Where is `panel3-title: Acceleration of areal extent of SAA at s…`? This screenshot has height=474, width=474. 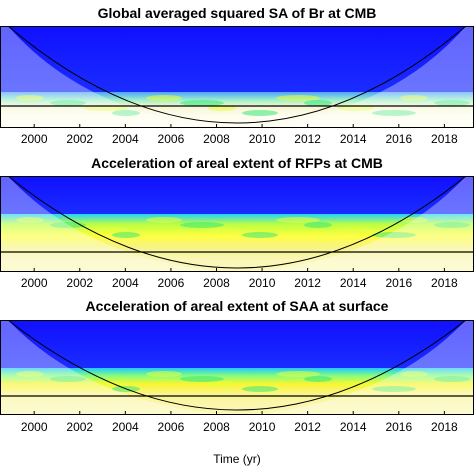
panel3-title: Acceleration of areal extent of SAA at s… is located at coordinates (237, 306).